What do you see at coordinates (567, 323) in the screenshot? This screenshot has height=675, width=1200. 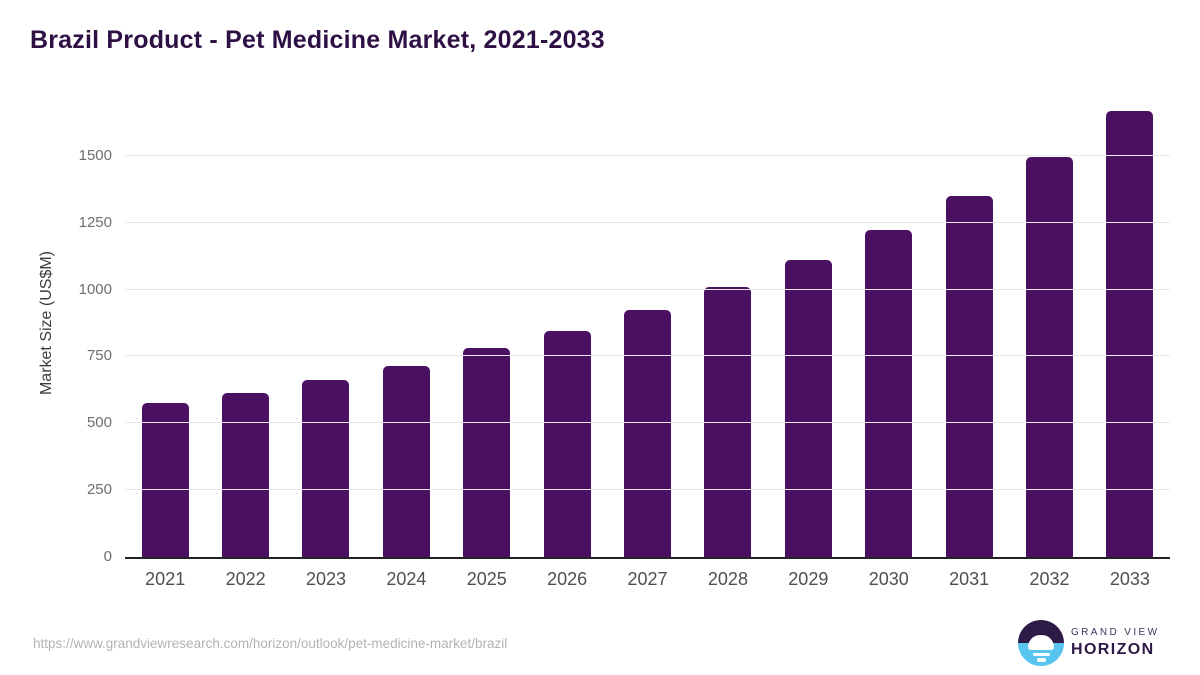 I see `bar-column-2026` at bounding box center [567, 323].